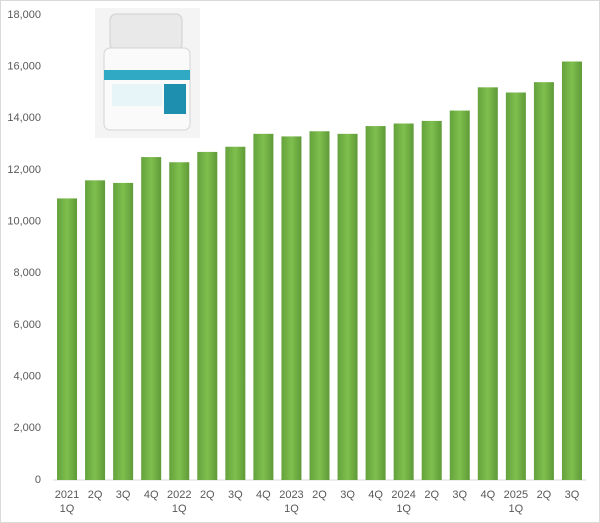  I want to click on y-tick-label: 0, so click(38, 480).